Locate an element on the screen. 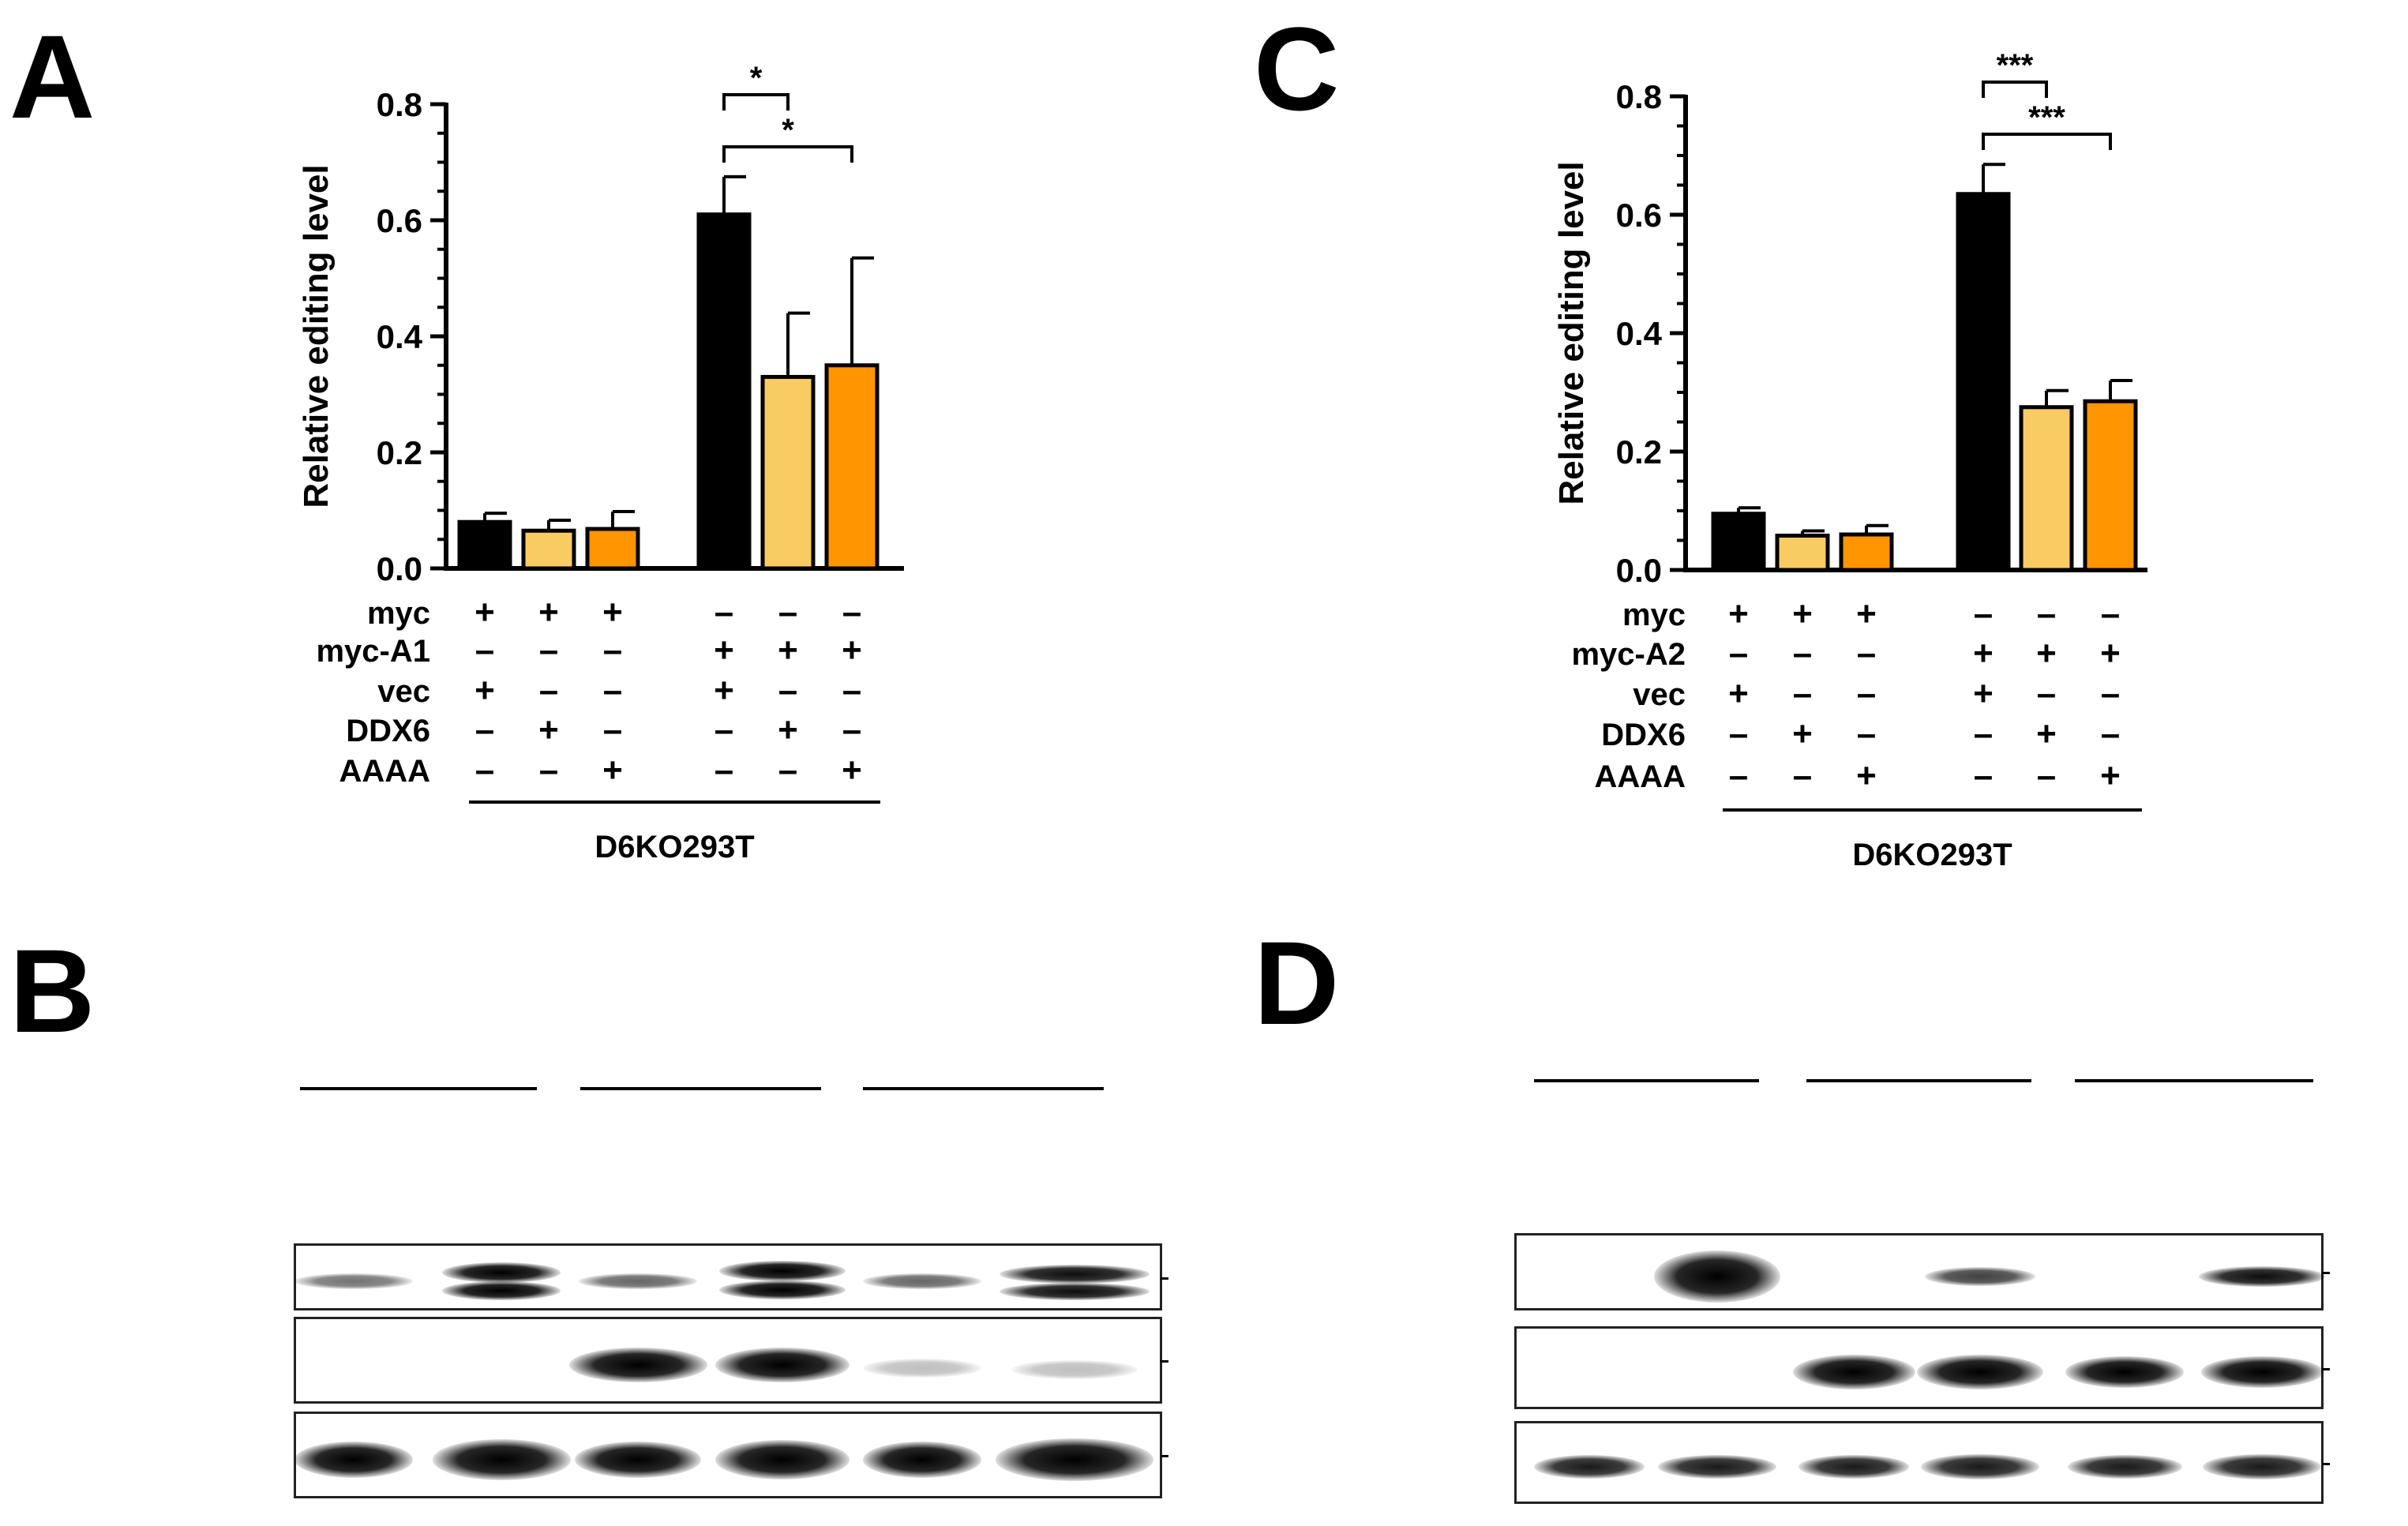 The width and height of the screenshot is (2408, 1526). significance-bracket is located at coordinates (2015, 89).